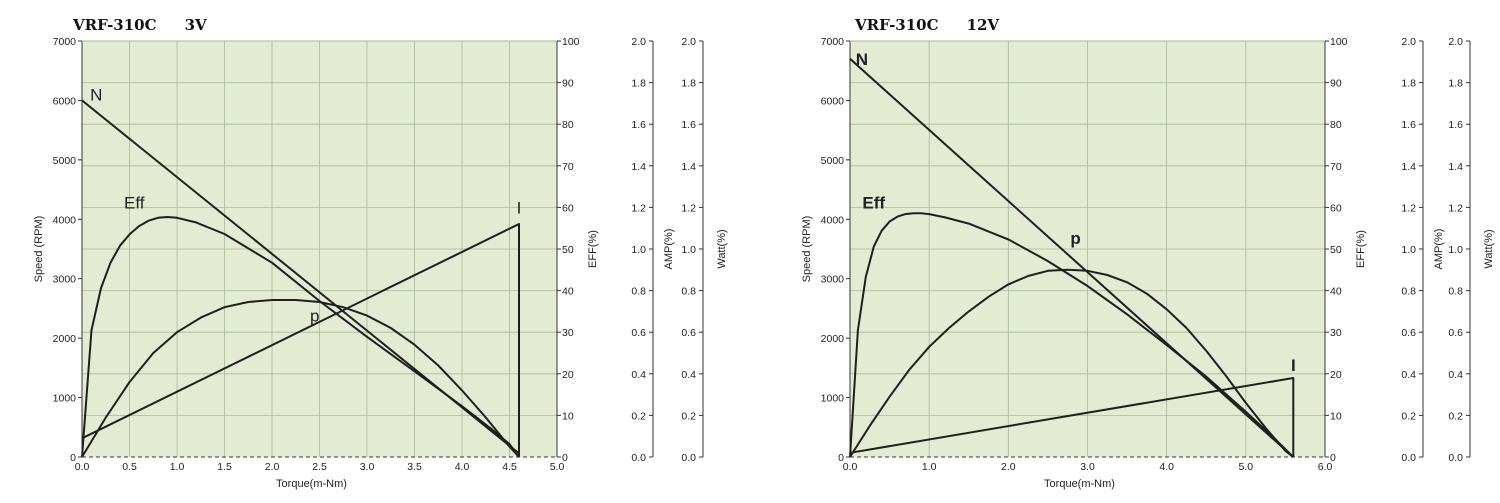 The height and width of the screenshot is (503, 1500). What do you see at coordinates (1166, 467) in the screenshot?
I see `x-tick-label: 4.0` at bounding box center [1166, 467].